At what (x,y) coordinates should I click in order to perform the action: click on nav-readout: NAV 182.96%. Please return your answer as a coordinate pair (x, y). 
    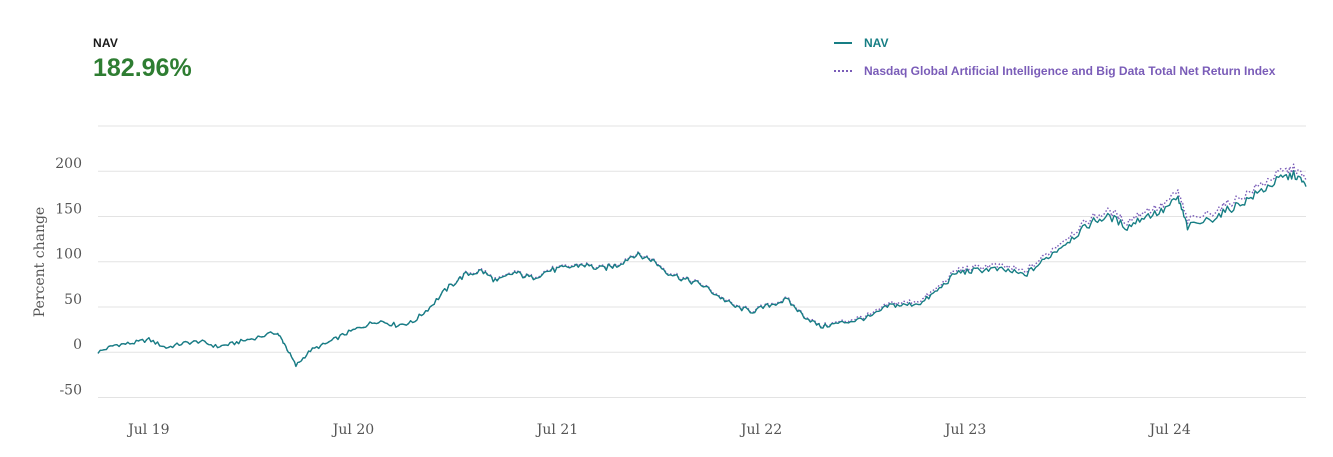
    Looking at the image, I should click on (142, 59).